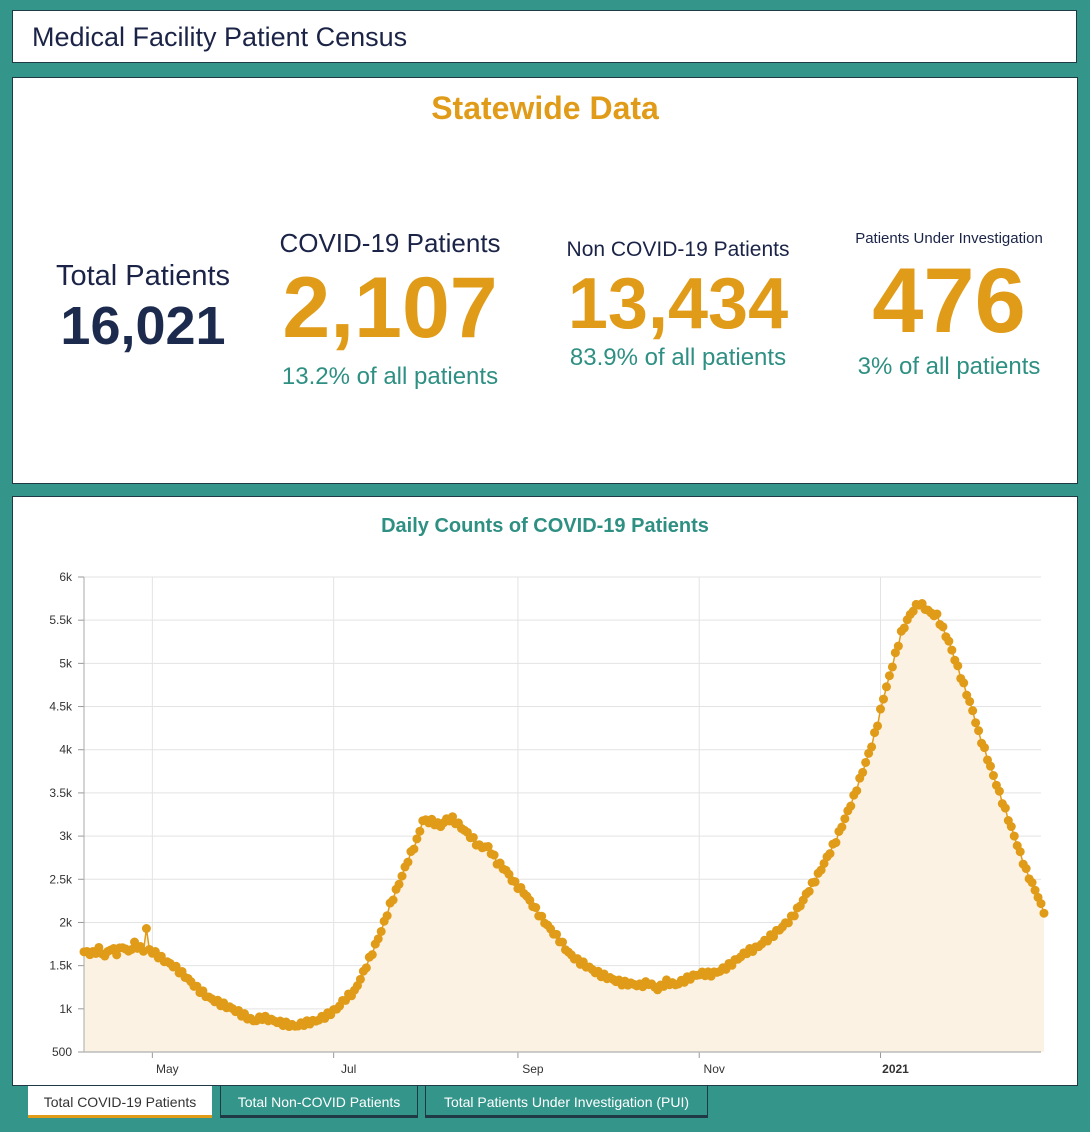 The image size is (1090, 1132). What do you see at coordinates (895, 1069) in the screenshot?
I see `x-tick-label: 2021` at bounding box center [895, 1069].